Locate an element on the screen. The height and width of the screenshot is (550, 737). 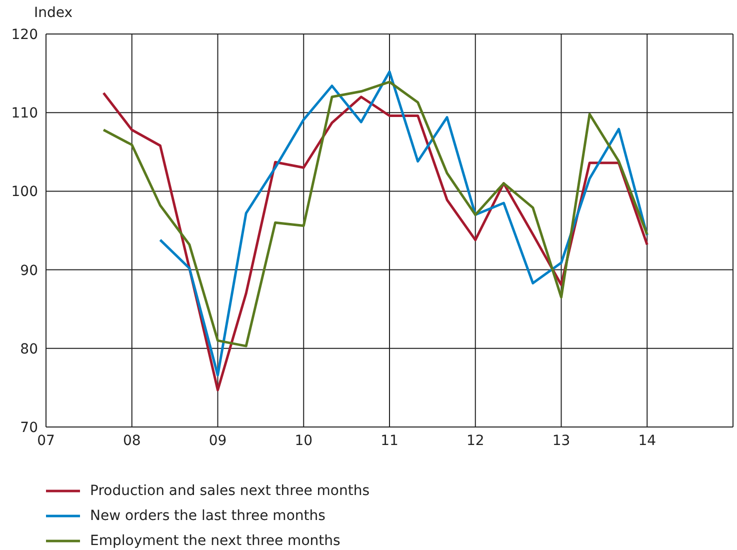
legend-label: New orders the last three months is located at coordinates (208, 516).